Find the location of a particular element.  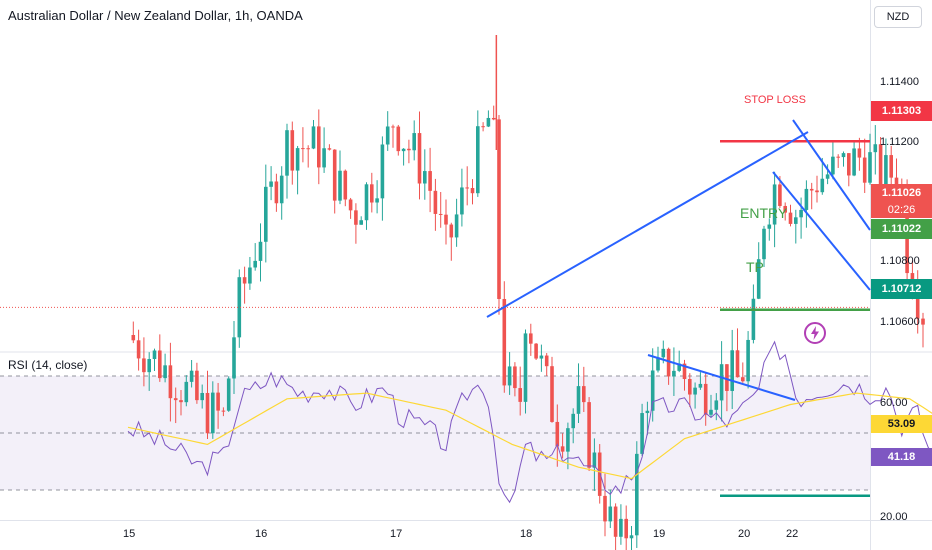

x-tick-label: 16 is located at coordinates (261, 534).